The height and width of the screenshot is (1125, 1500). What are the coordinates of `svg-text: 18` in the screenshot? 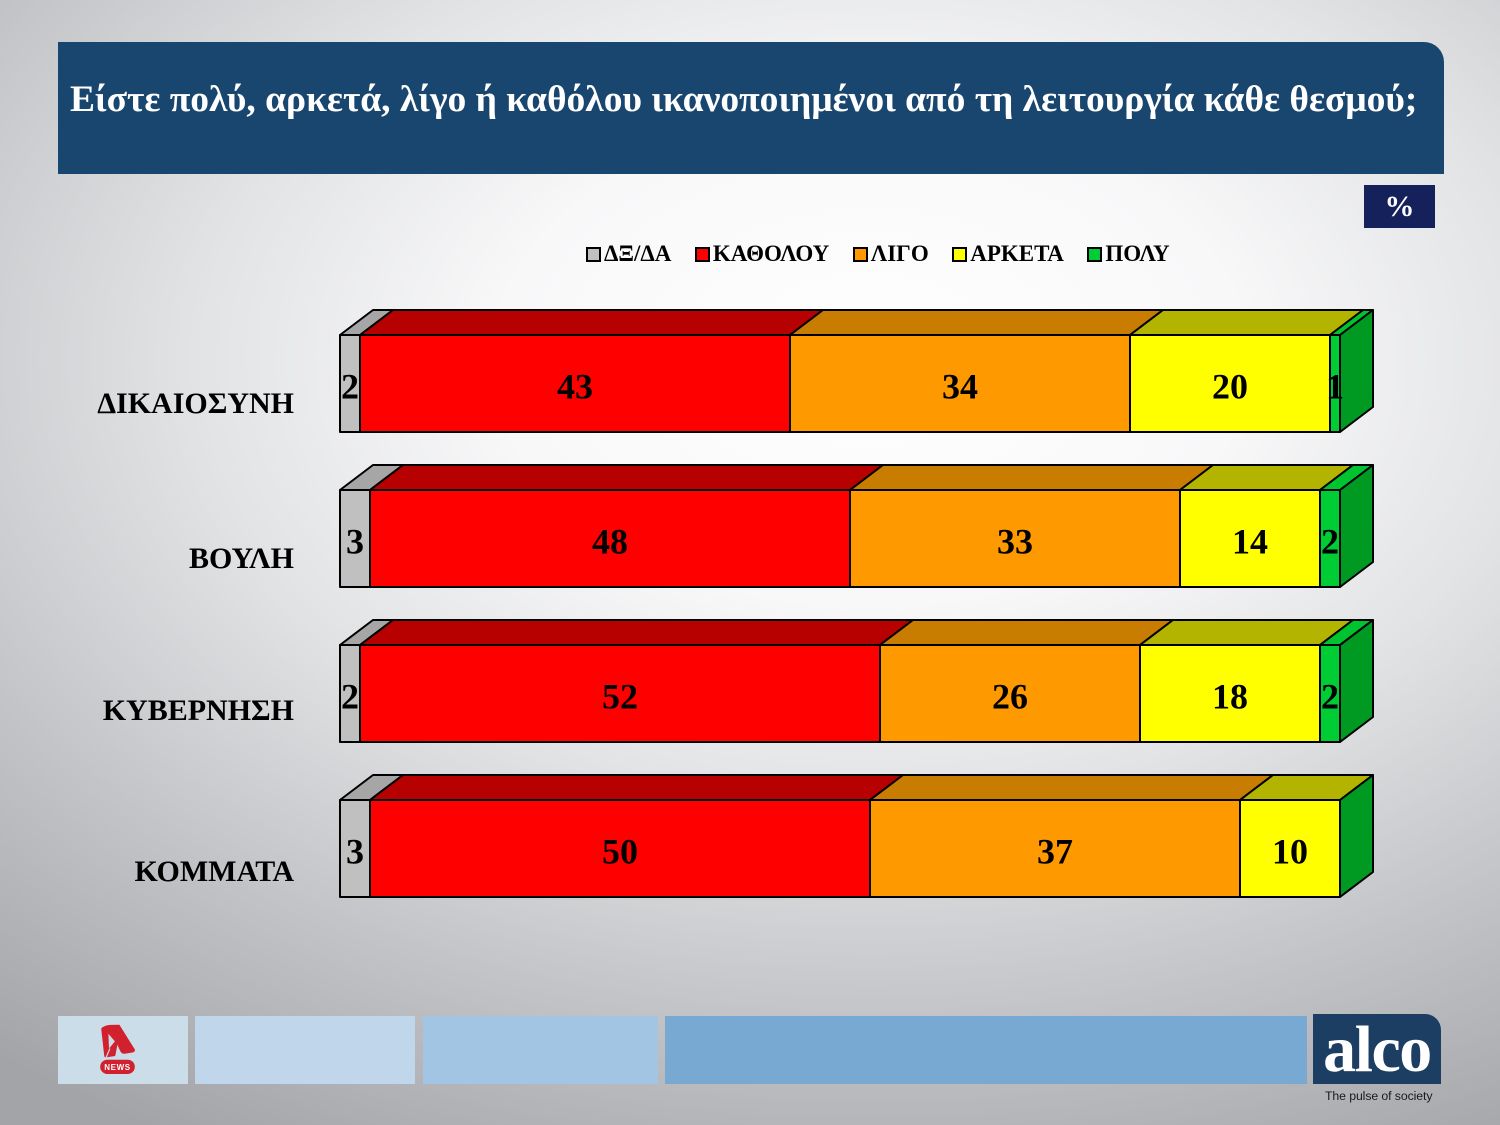 It's located at (1230, 697).